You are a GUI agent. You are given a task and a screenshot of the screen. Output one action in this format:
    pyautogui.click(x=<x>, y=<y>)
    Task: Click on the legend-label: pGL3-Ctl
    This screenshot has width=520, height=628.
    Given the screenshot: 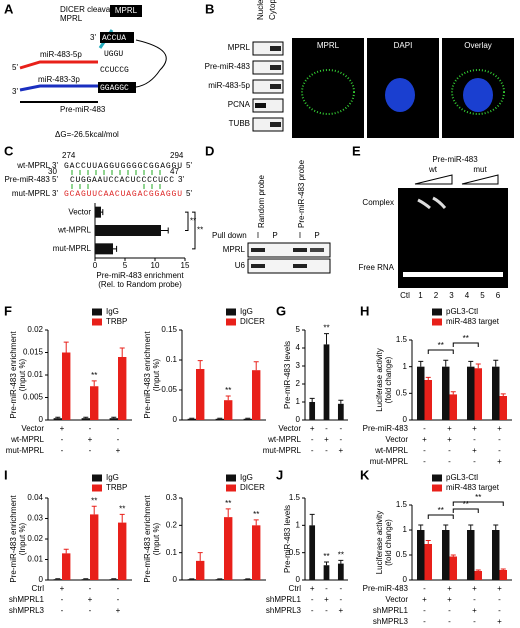 What is the action you would take?
    pyautogui.click(x=462, y=477)
    